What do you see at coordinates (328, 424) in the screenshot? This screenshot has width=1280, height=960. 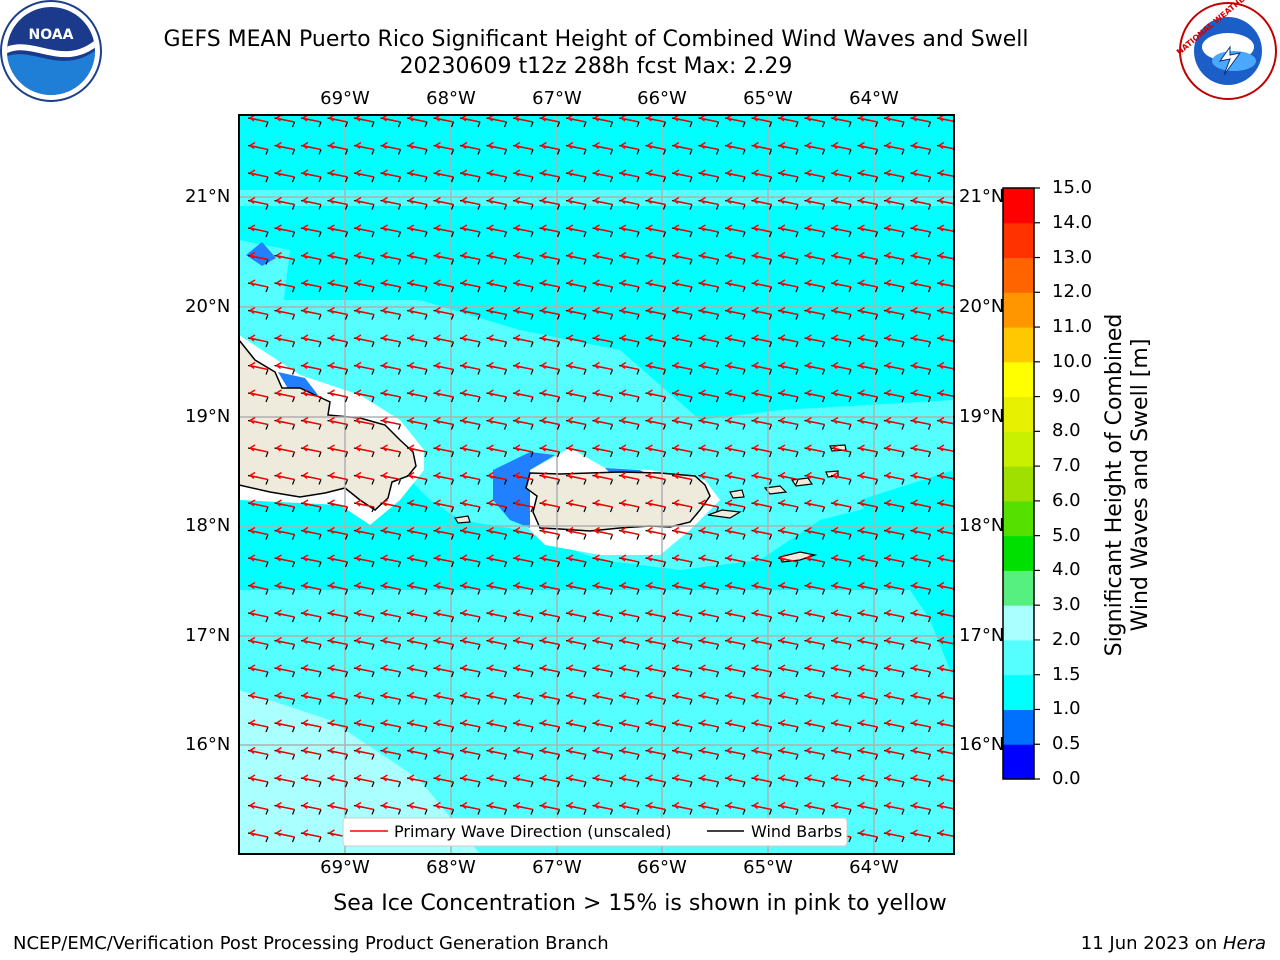 I see `hispaniola-land` at bounding box center [328, 424].